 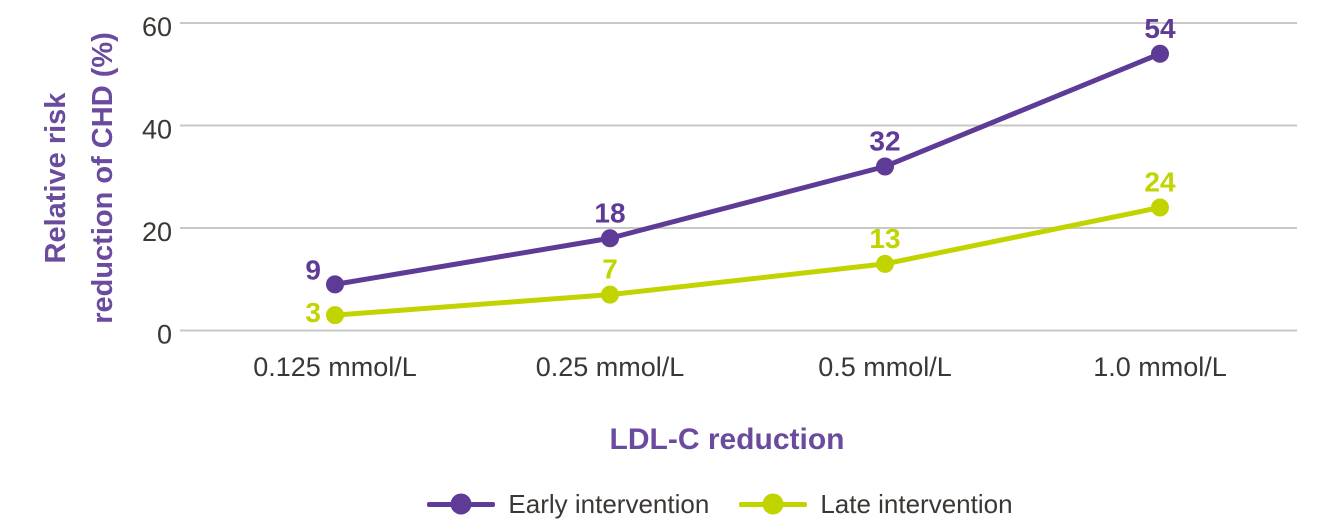 I want to click on y-tick-label: 0, so click(x=164, y=335).